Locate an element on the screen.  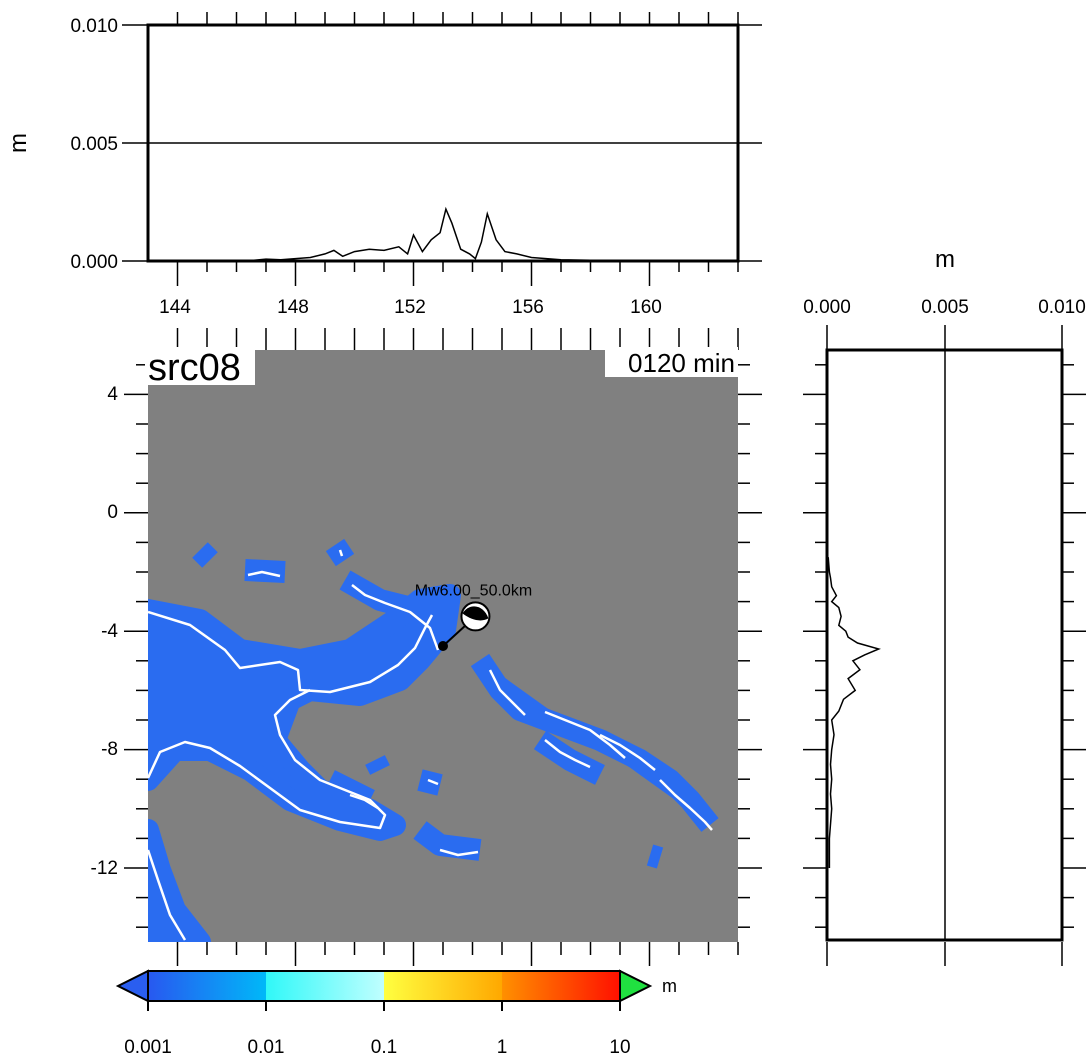
top-ytick-label: 0.010 is located at coordinates (94, 26).